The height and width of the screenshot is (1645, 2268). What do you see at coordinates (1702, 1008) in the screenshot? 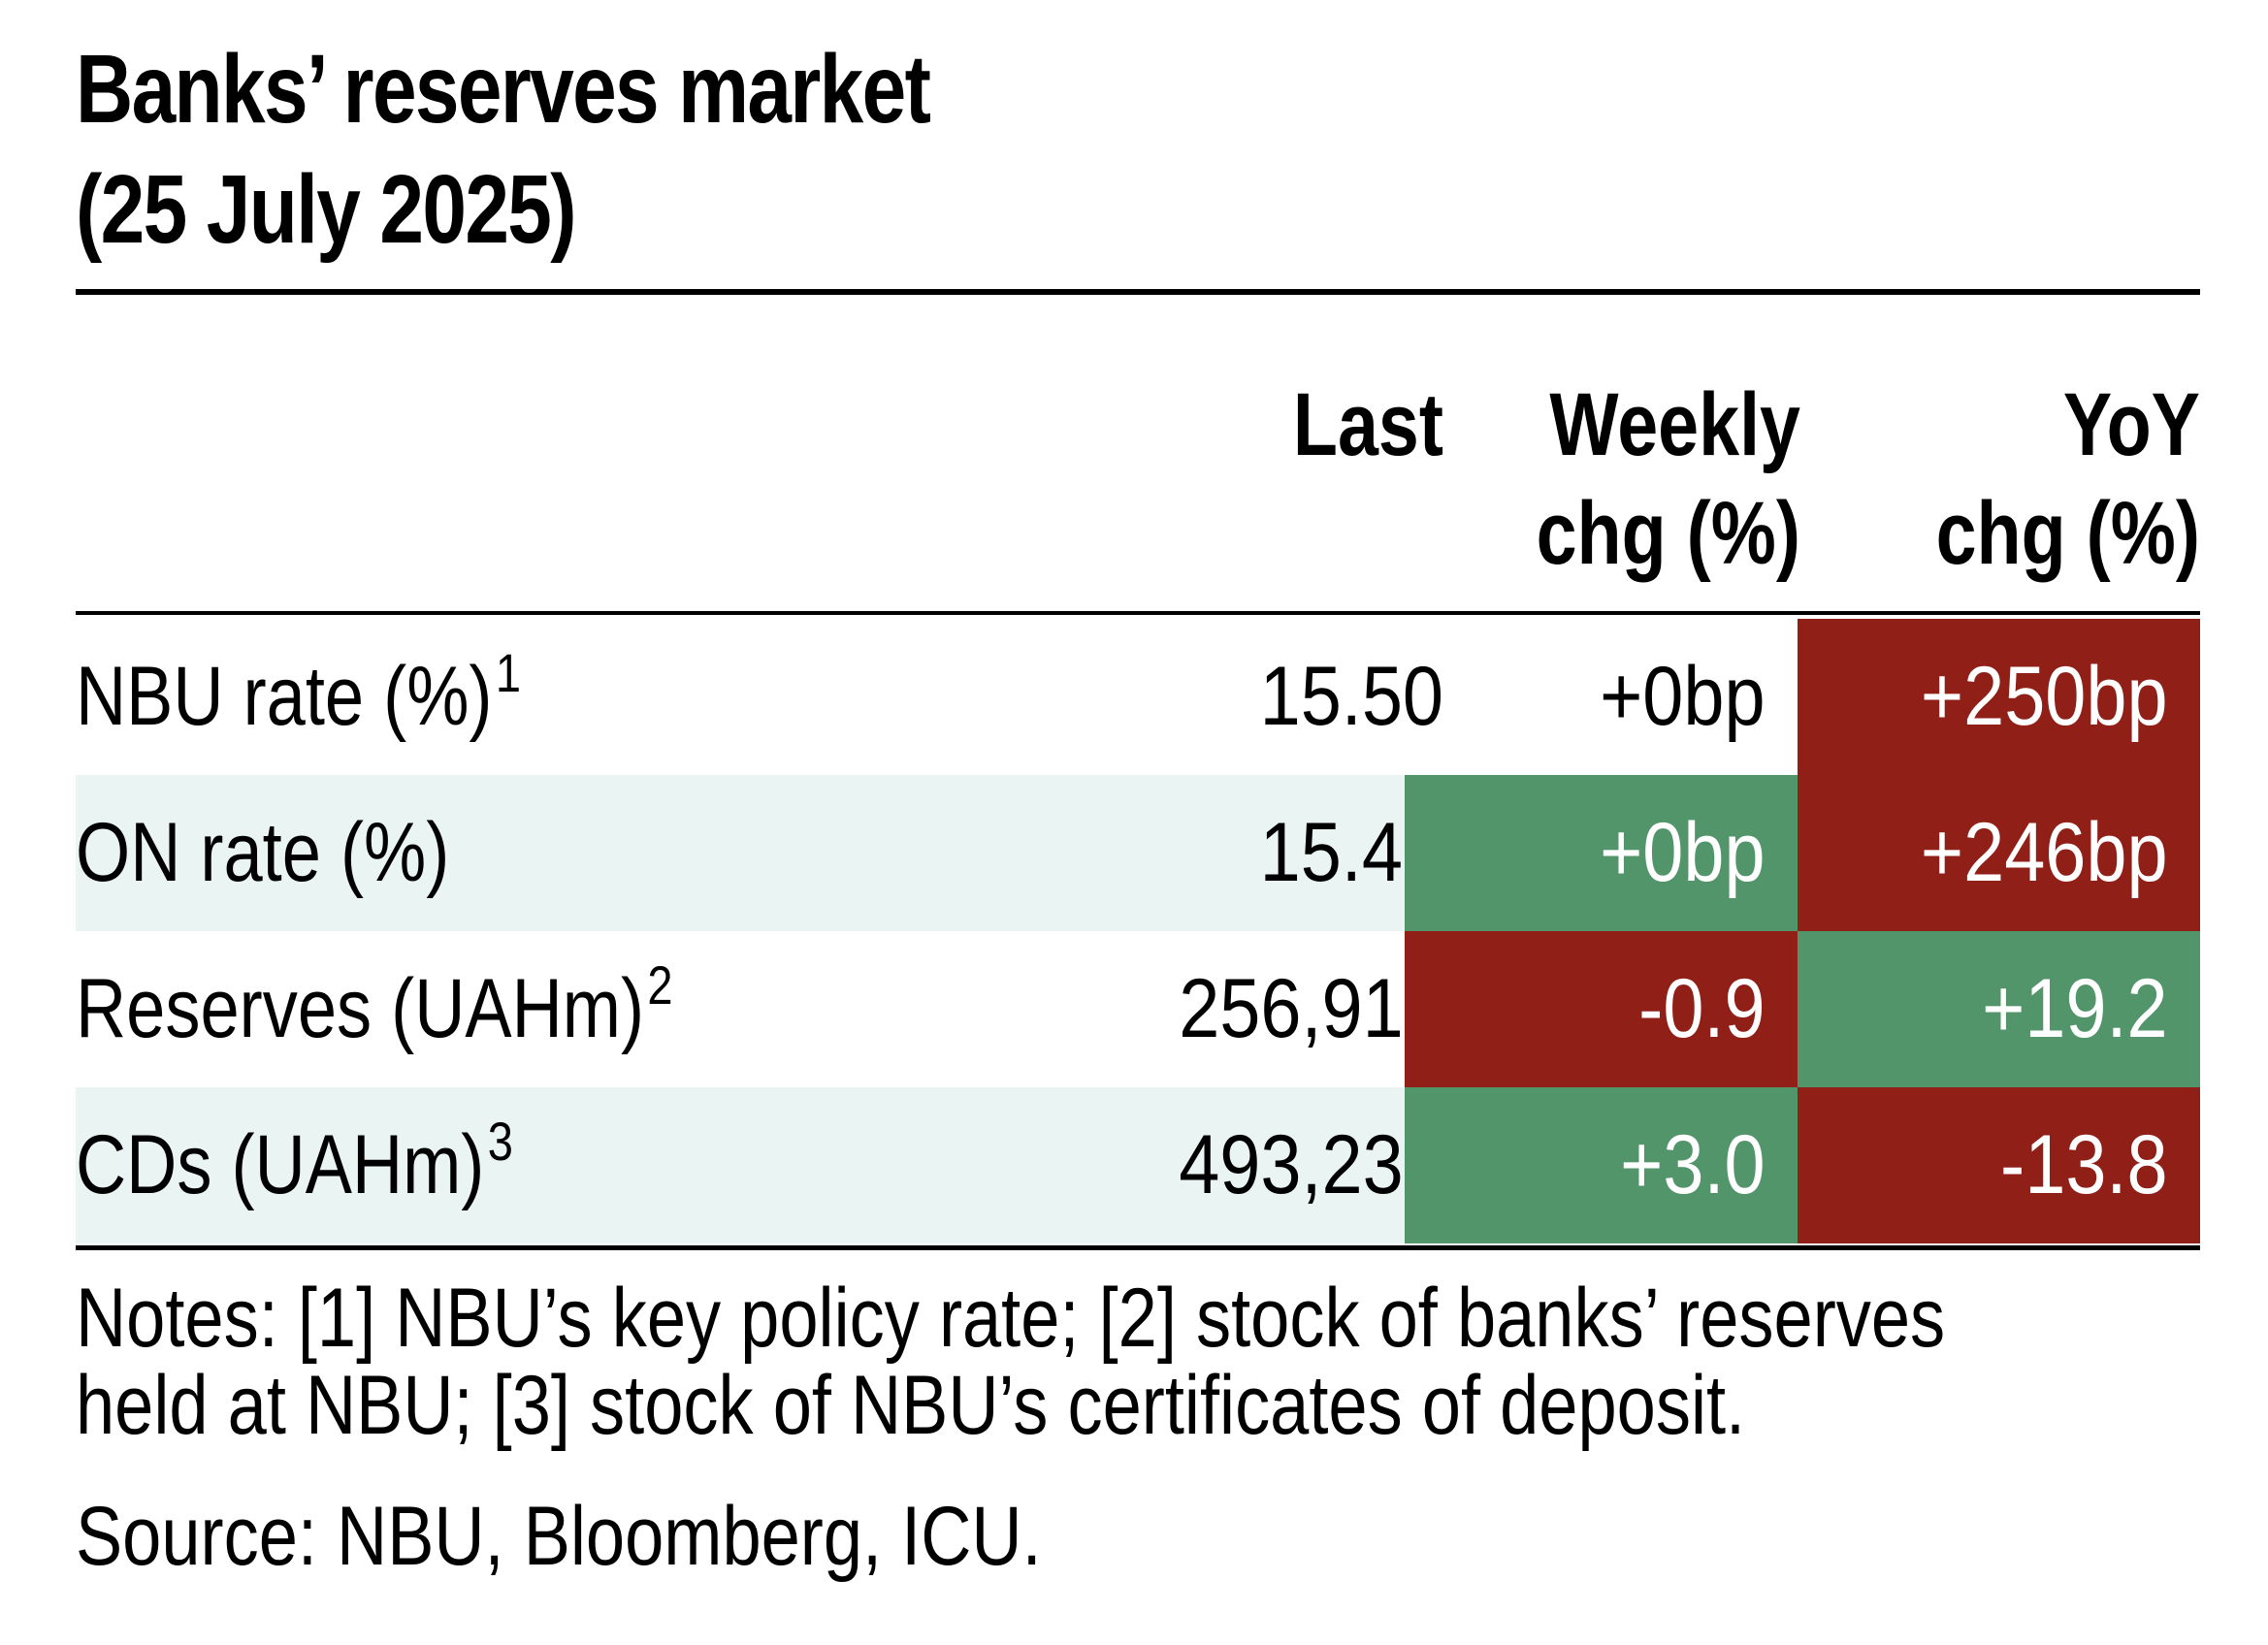
I see `cell-weekly-value: -0.9` at bounding box center [1702, 1008].